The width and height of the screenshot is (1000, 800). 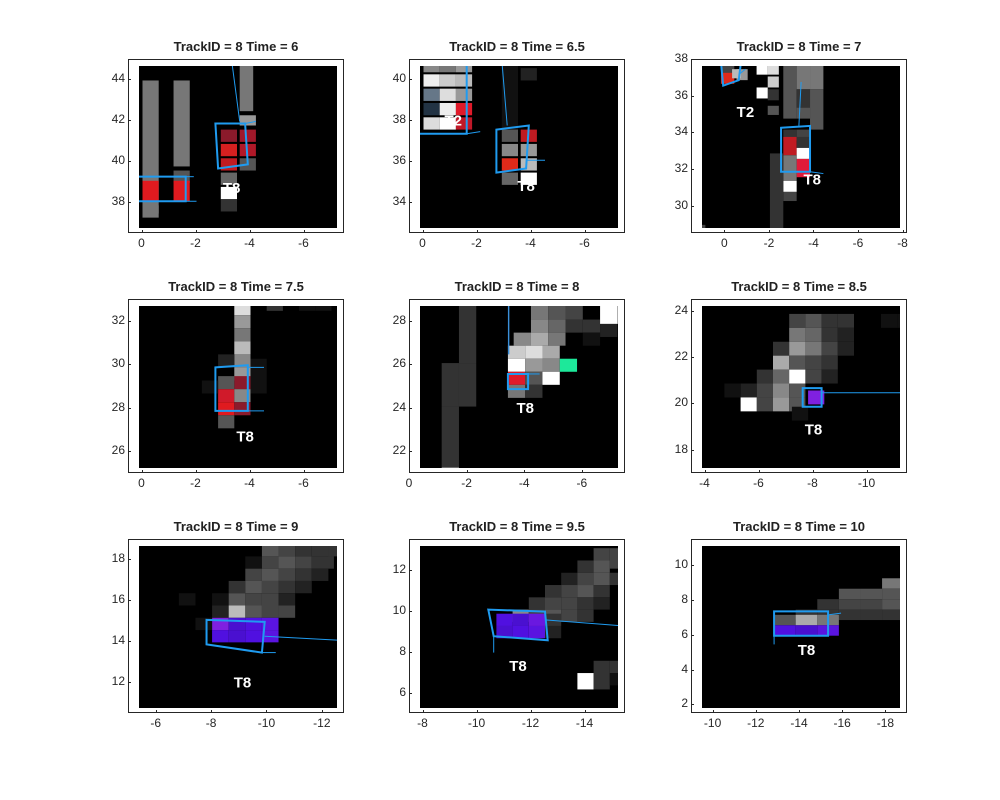 I want to click on x-tick-label: -14, so click(x=799, y=723).